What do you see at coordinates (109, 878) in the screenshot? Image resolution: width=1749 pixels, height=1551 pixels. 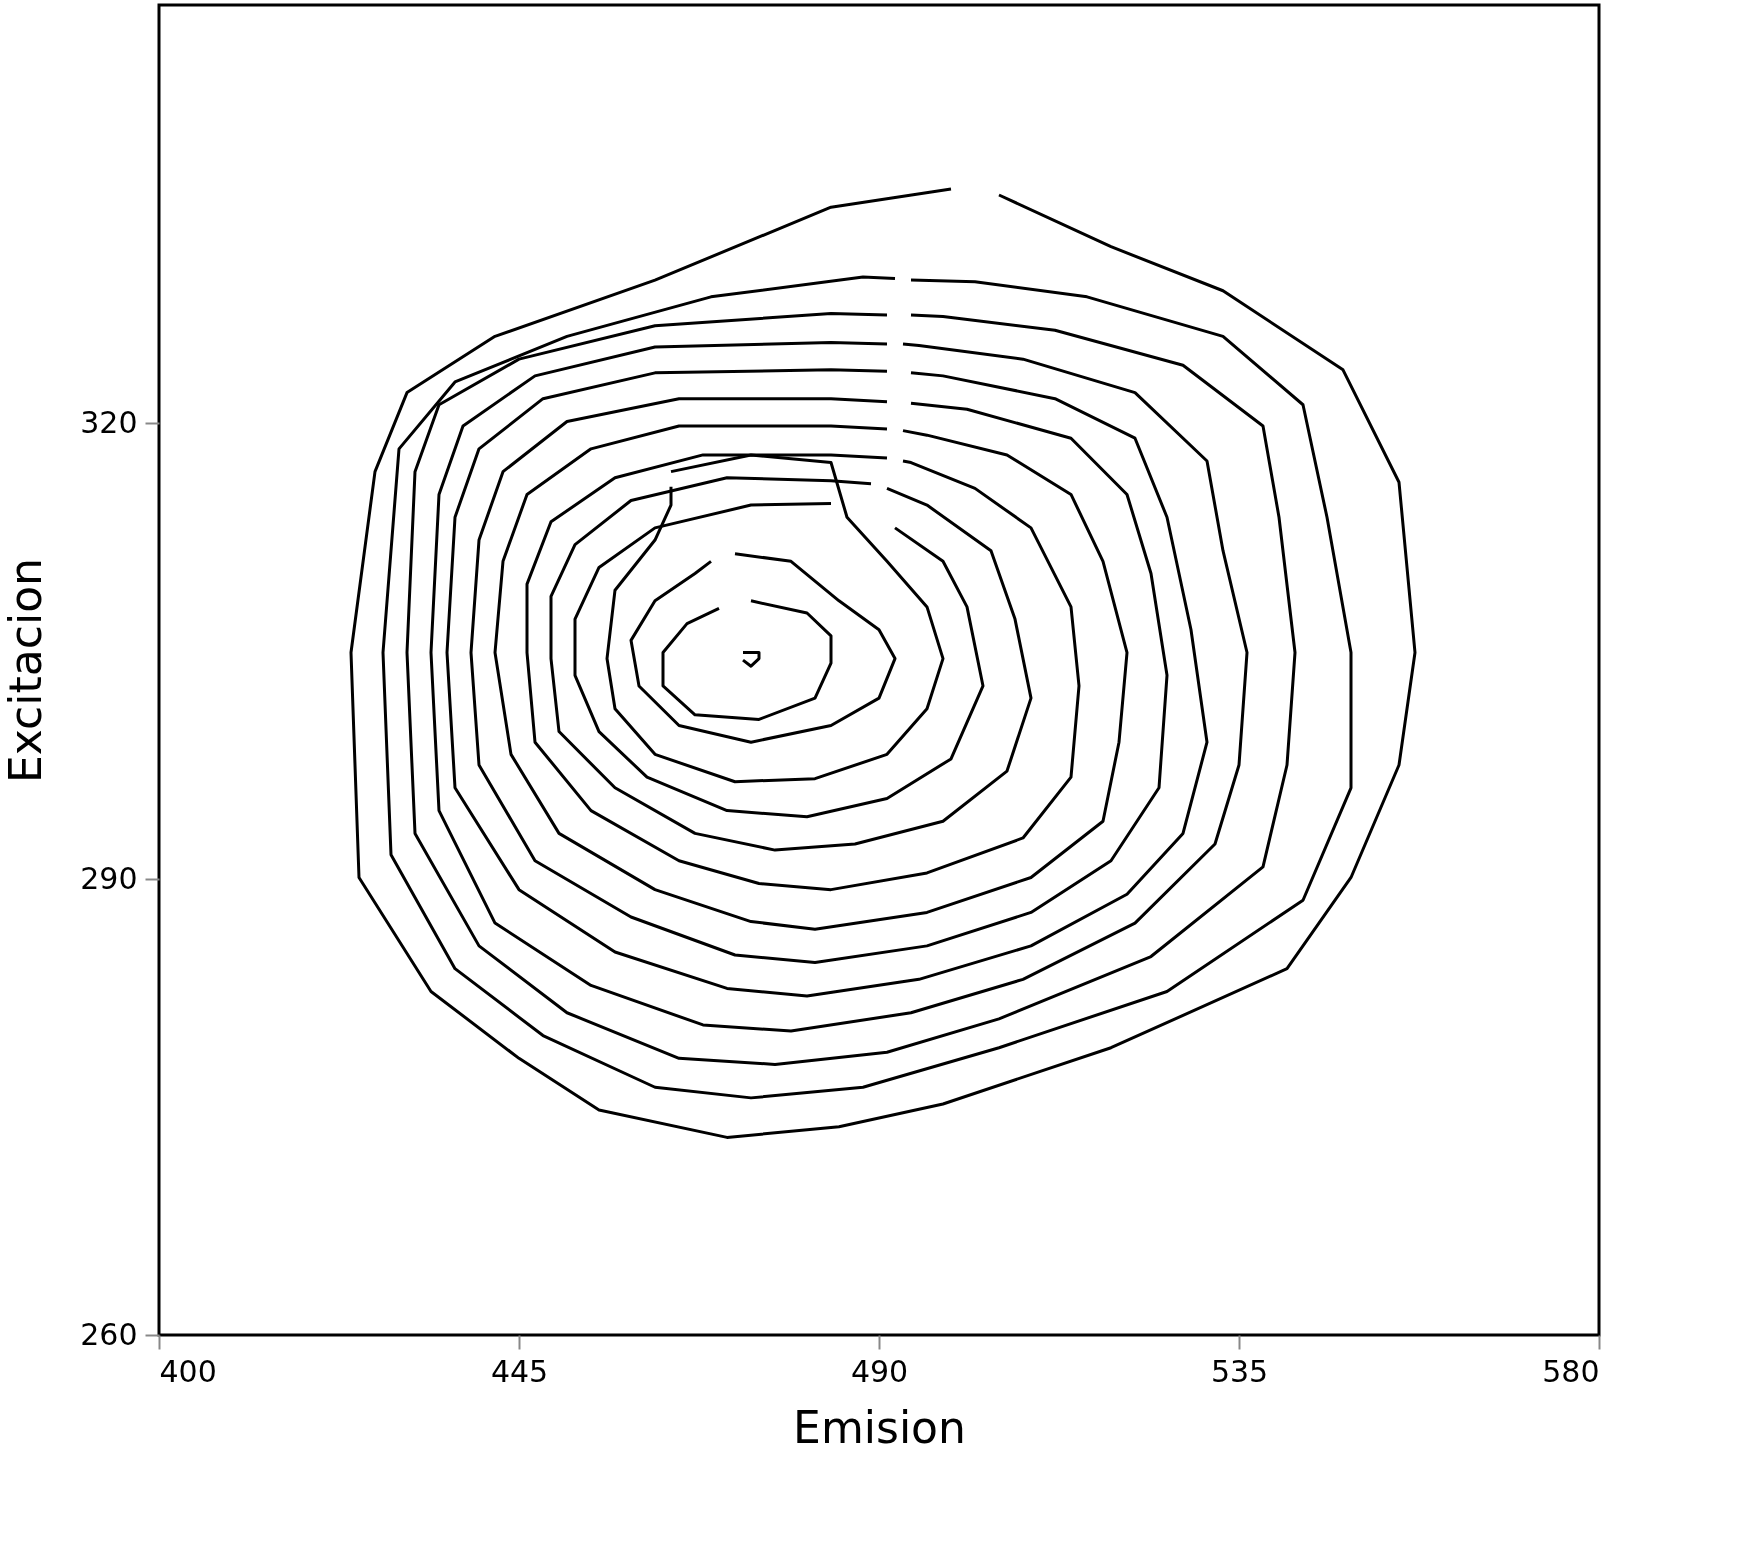 I see `y-tick-label: 290` at bounding box center [109, 878].